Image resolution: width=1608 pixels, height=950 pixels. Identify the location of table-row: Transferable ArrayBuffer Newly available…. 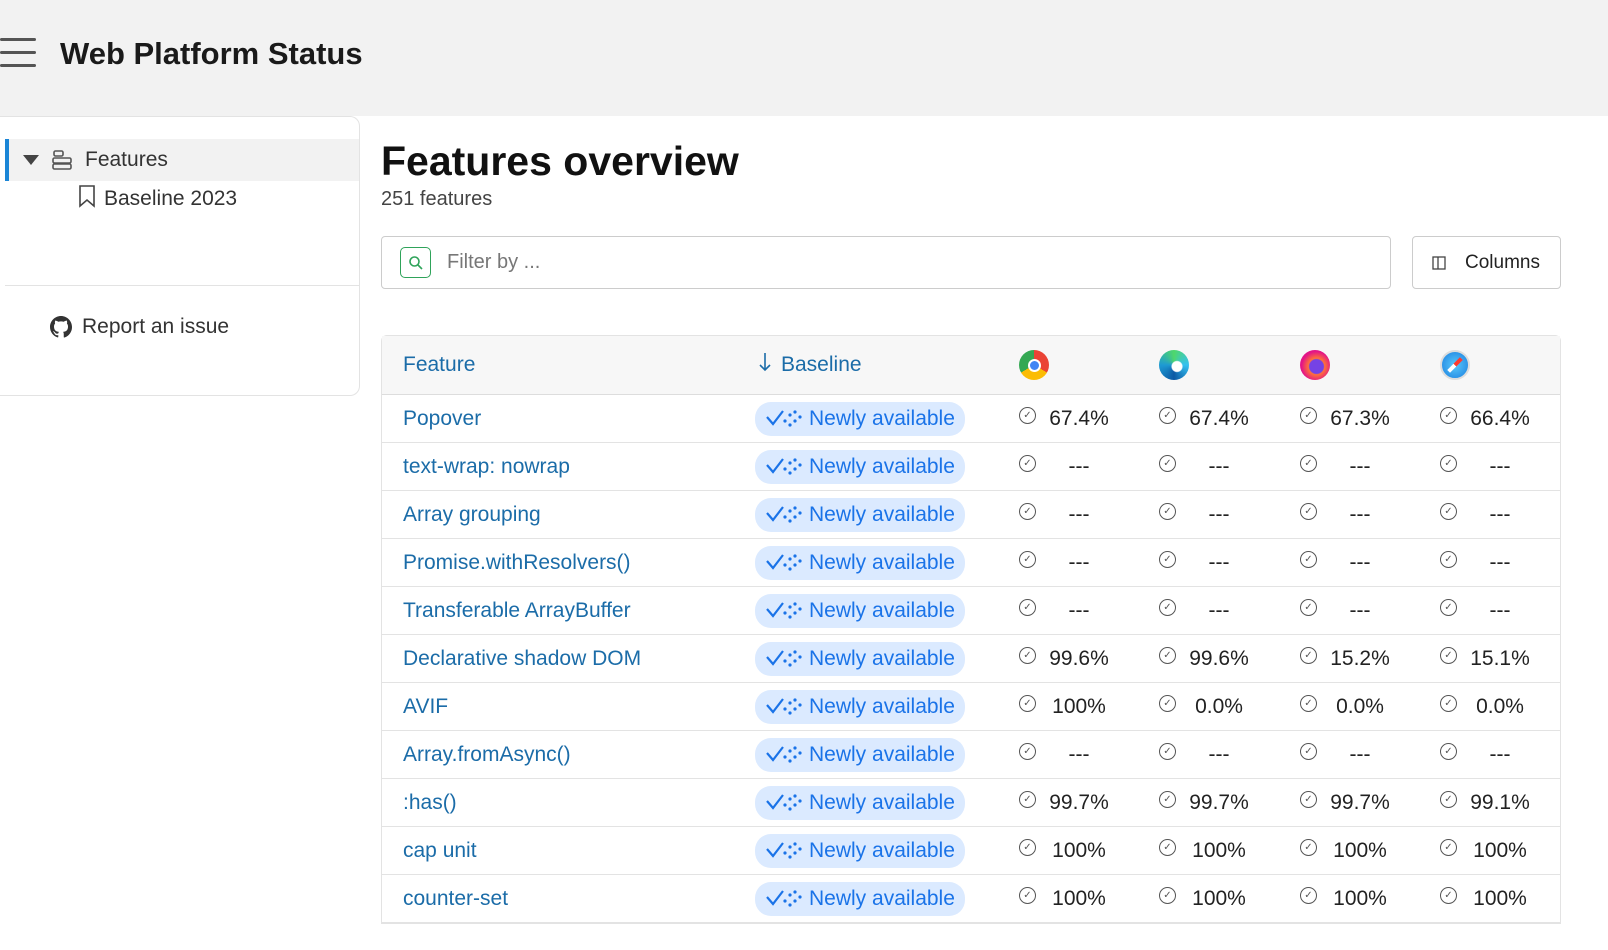
(971, 611).